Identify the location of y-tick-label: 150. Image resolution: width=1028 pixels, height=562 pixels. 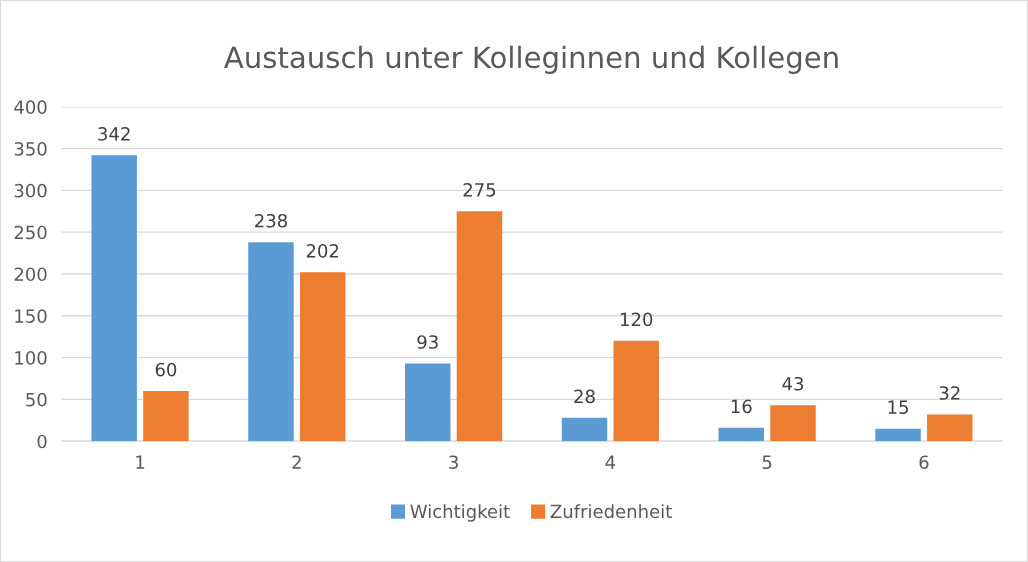
(31, 316).